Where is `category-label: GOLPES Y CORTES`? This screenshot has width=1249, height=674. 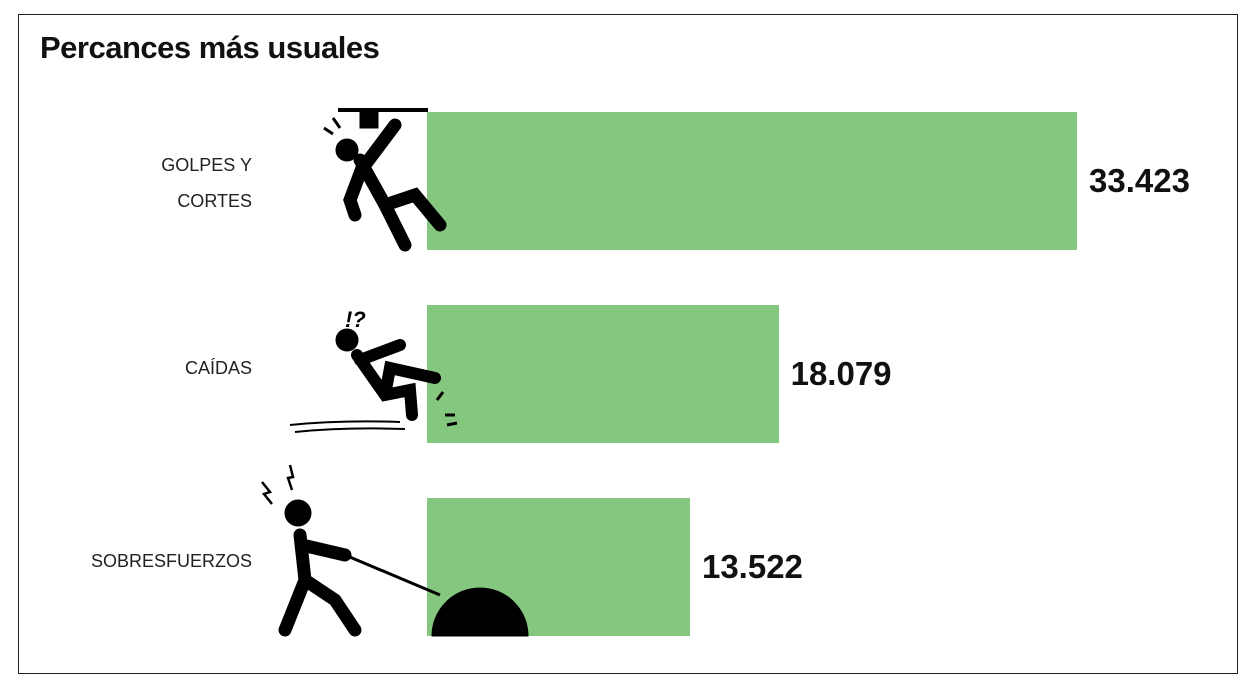 category-label: GOLPES Y CORTES is located at coordinates (206, 183).